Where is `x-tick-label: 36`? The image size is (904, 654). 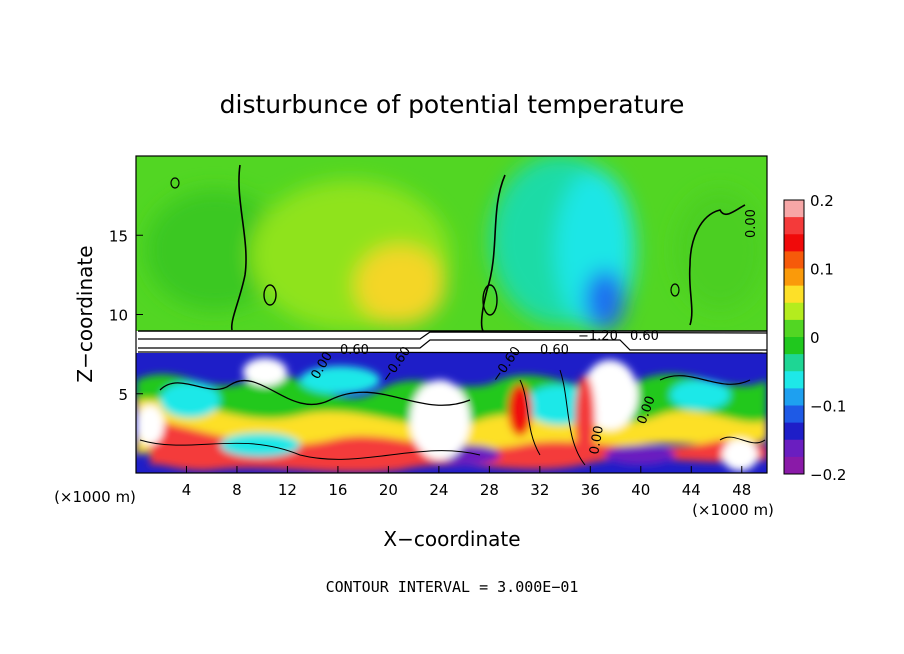
x-tick-label: 36 is located at coordinates (590, 490).